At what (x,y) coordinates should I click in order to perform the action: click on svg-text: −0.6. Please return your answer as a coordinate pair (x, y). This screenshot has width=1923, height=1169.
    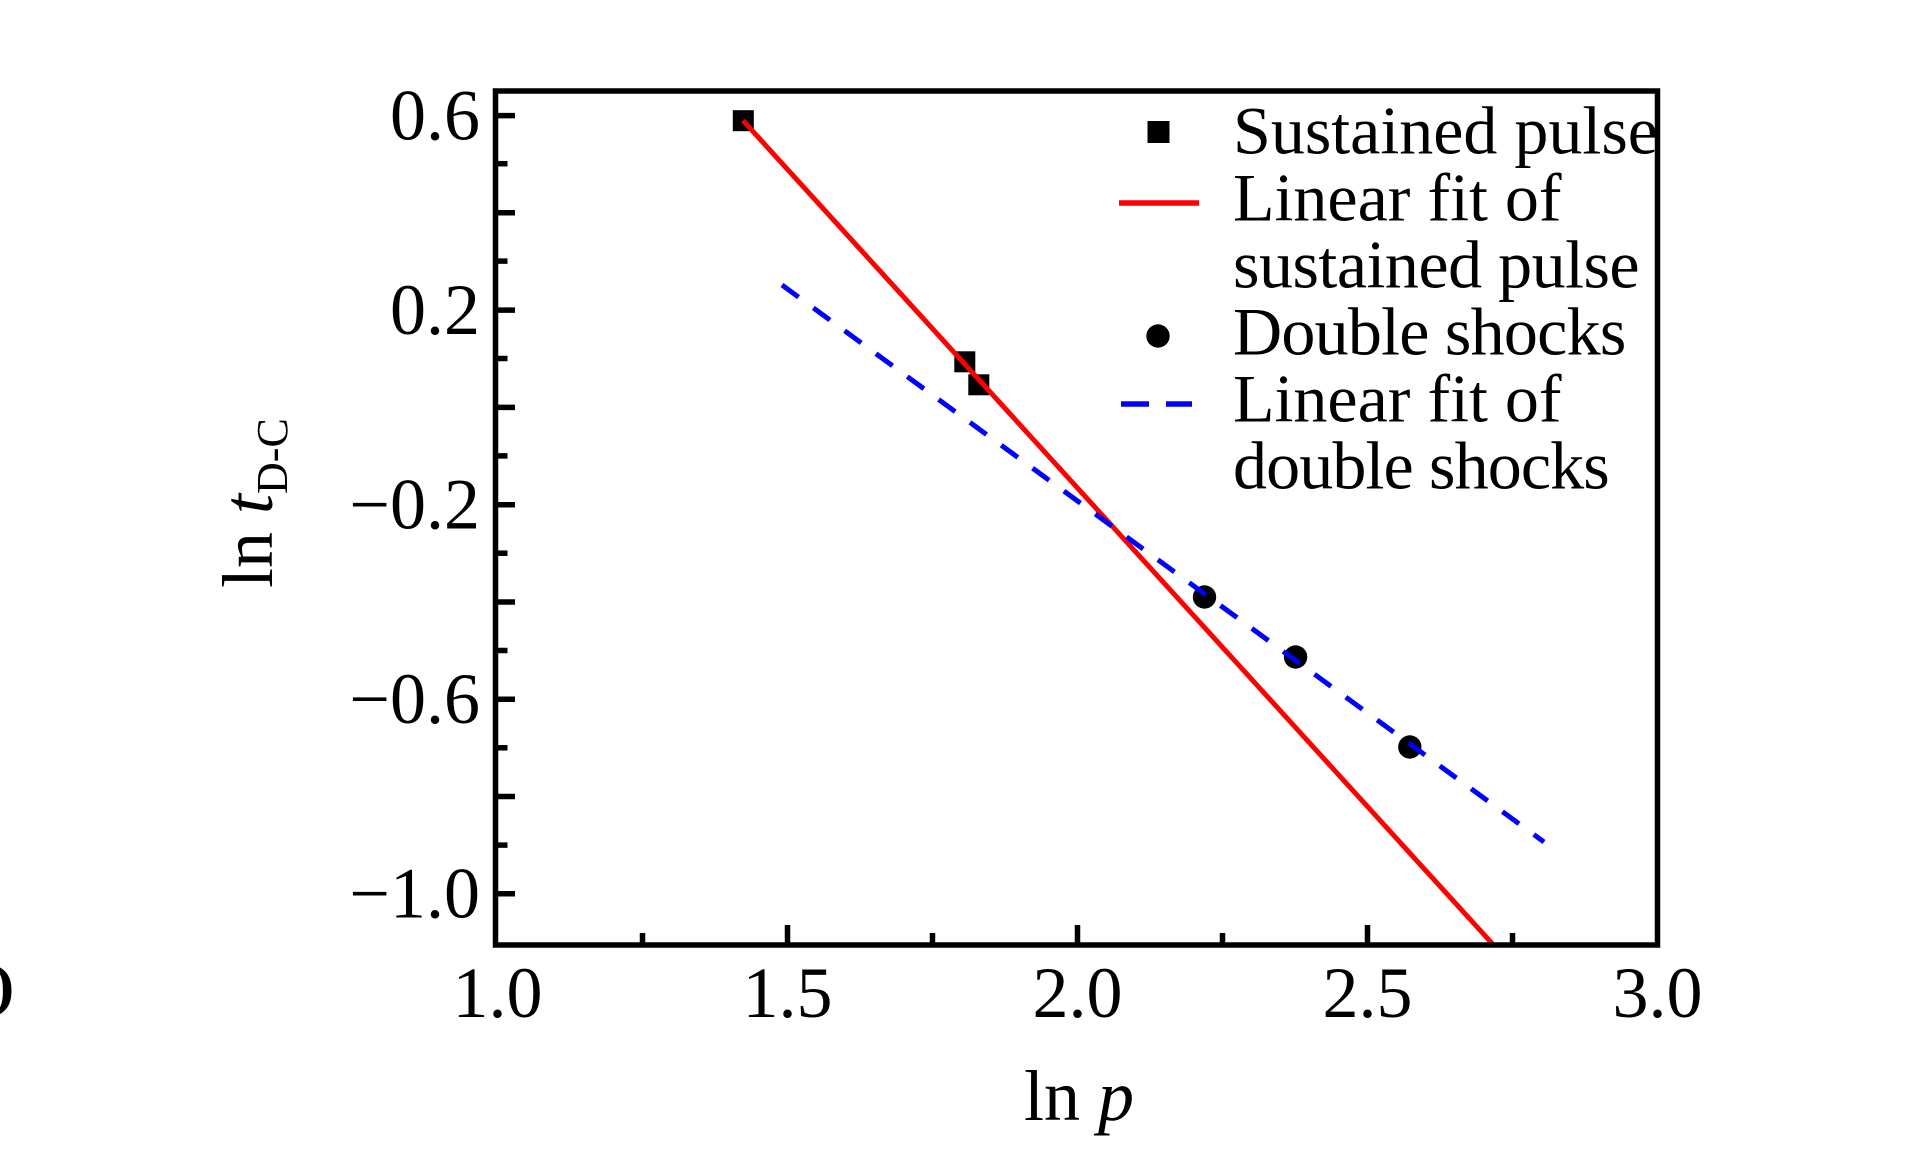
    Looking at the image, I should click on (414, 699).